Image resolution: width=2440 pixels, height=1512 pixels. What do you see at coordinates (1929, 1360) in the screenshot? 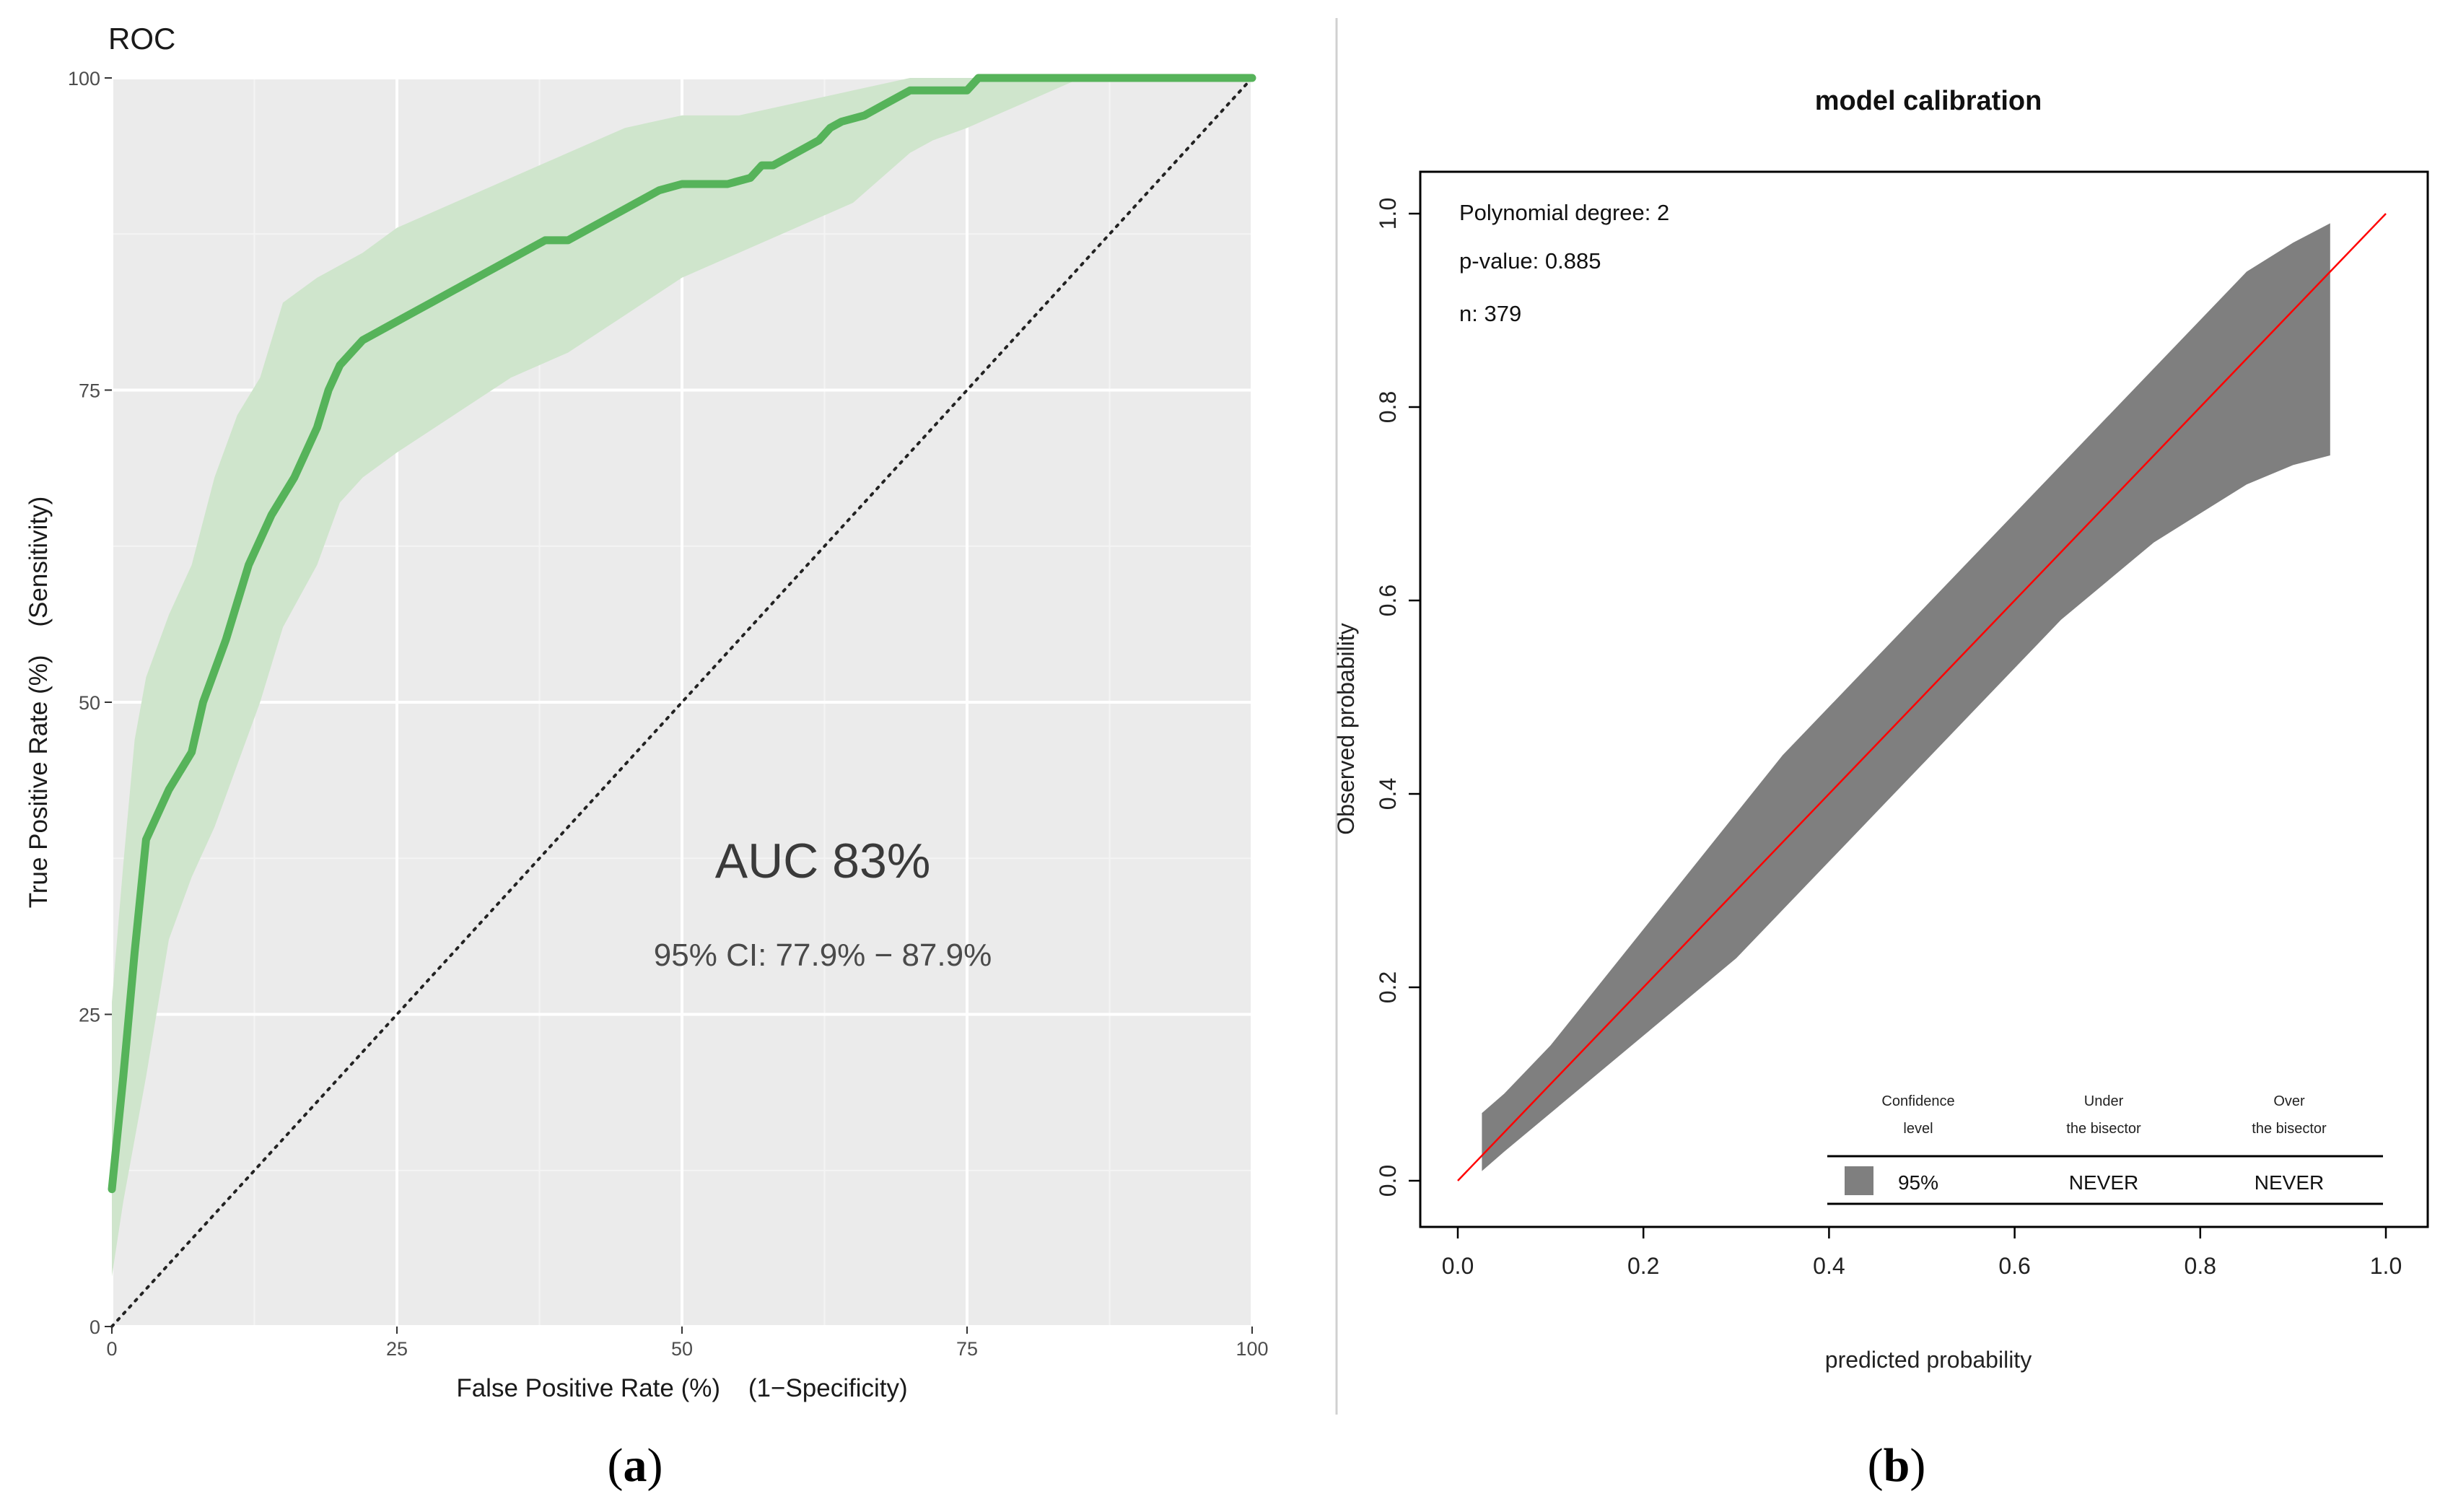
I see `calibration-x-axis-label: predicted probability` at bounding box center [1929, 1360].